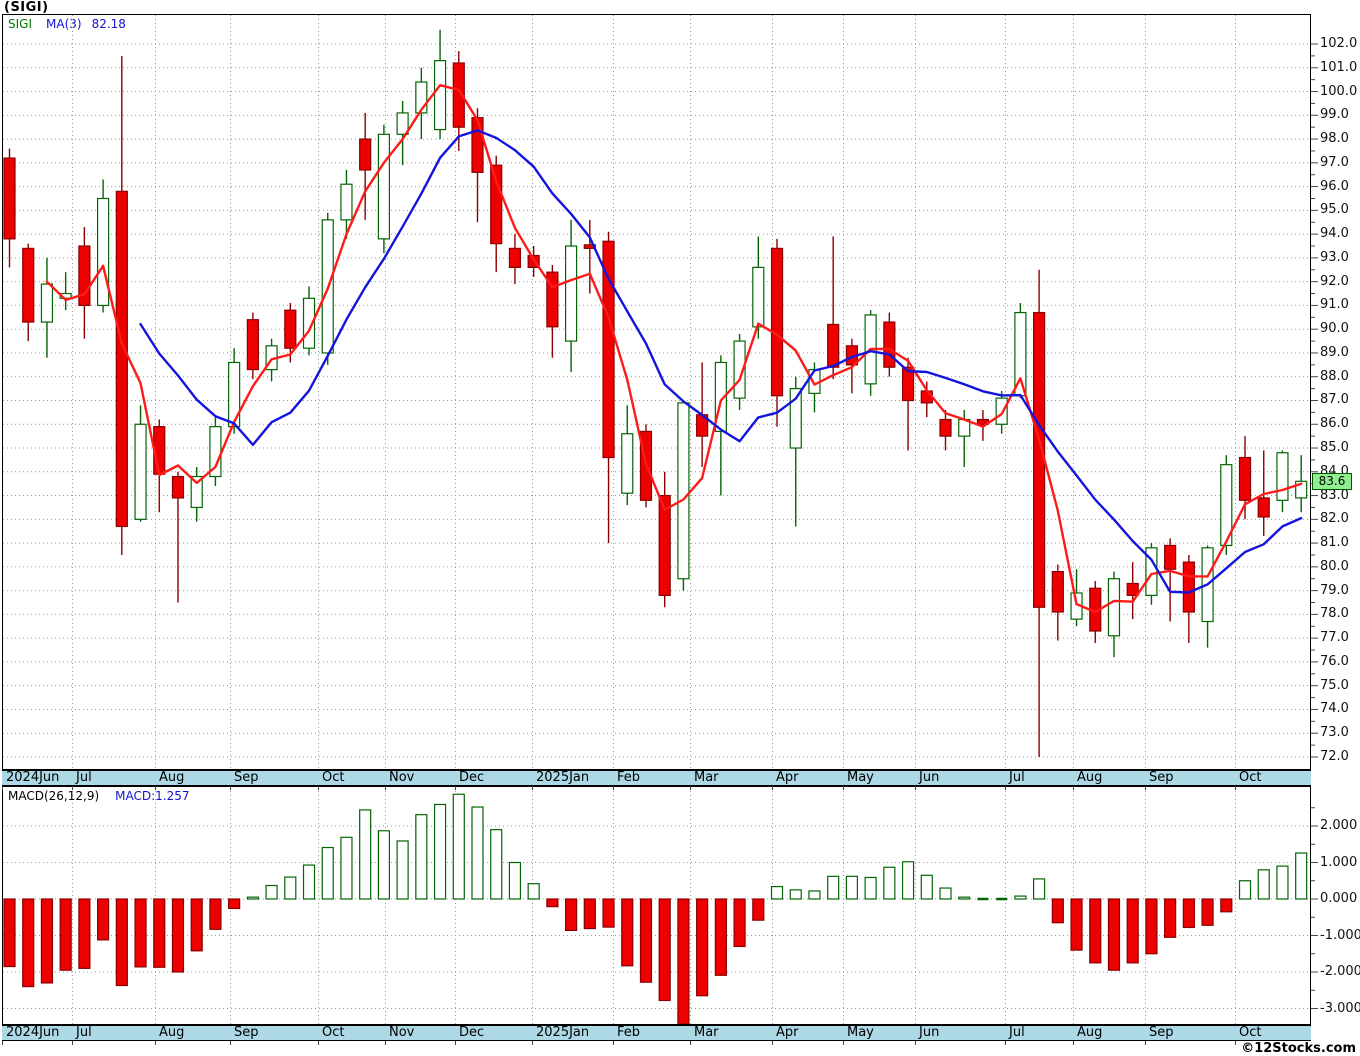 This screenshot has height=1056, width=1360. What do you see at coordinates (1334, 543) in the screenshot?
I see `y-axis-label: 81.0` at bounding box center [1334, 543].